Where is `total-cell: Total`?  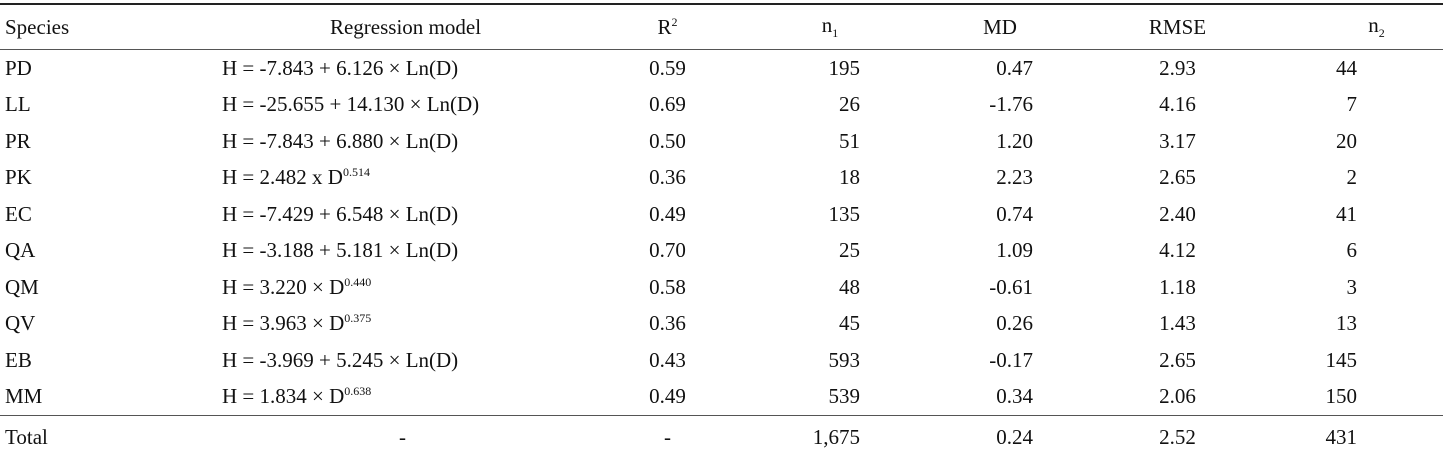
total-cell: Total is located at coordinates (107, 437).